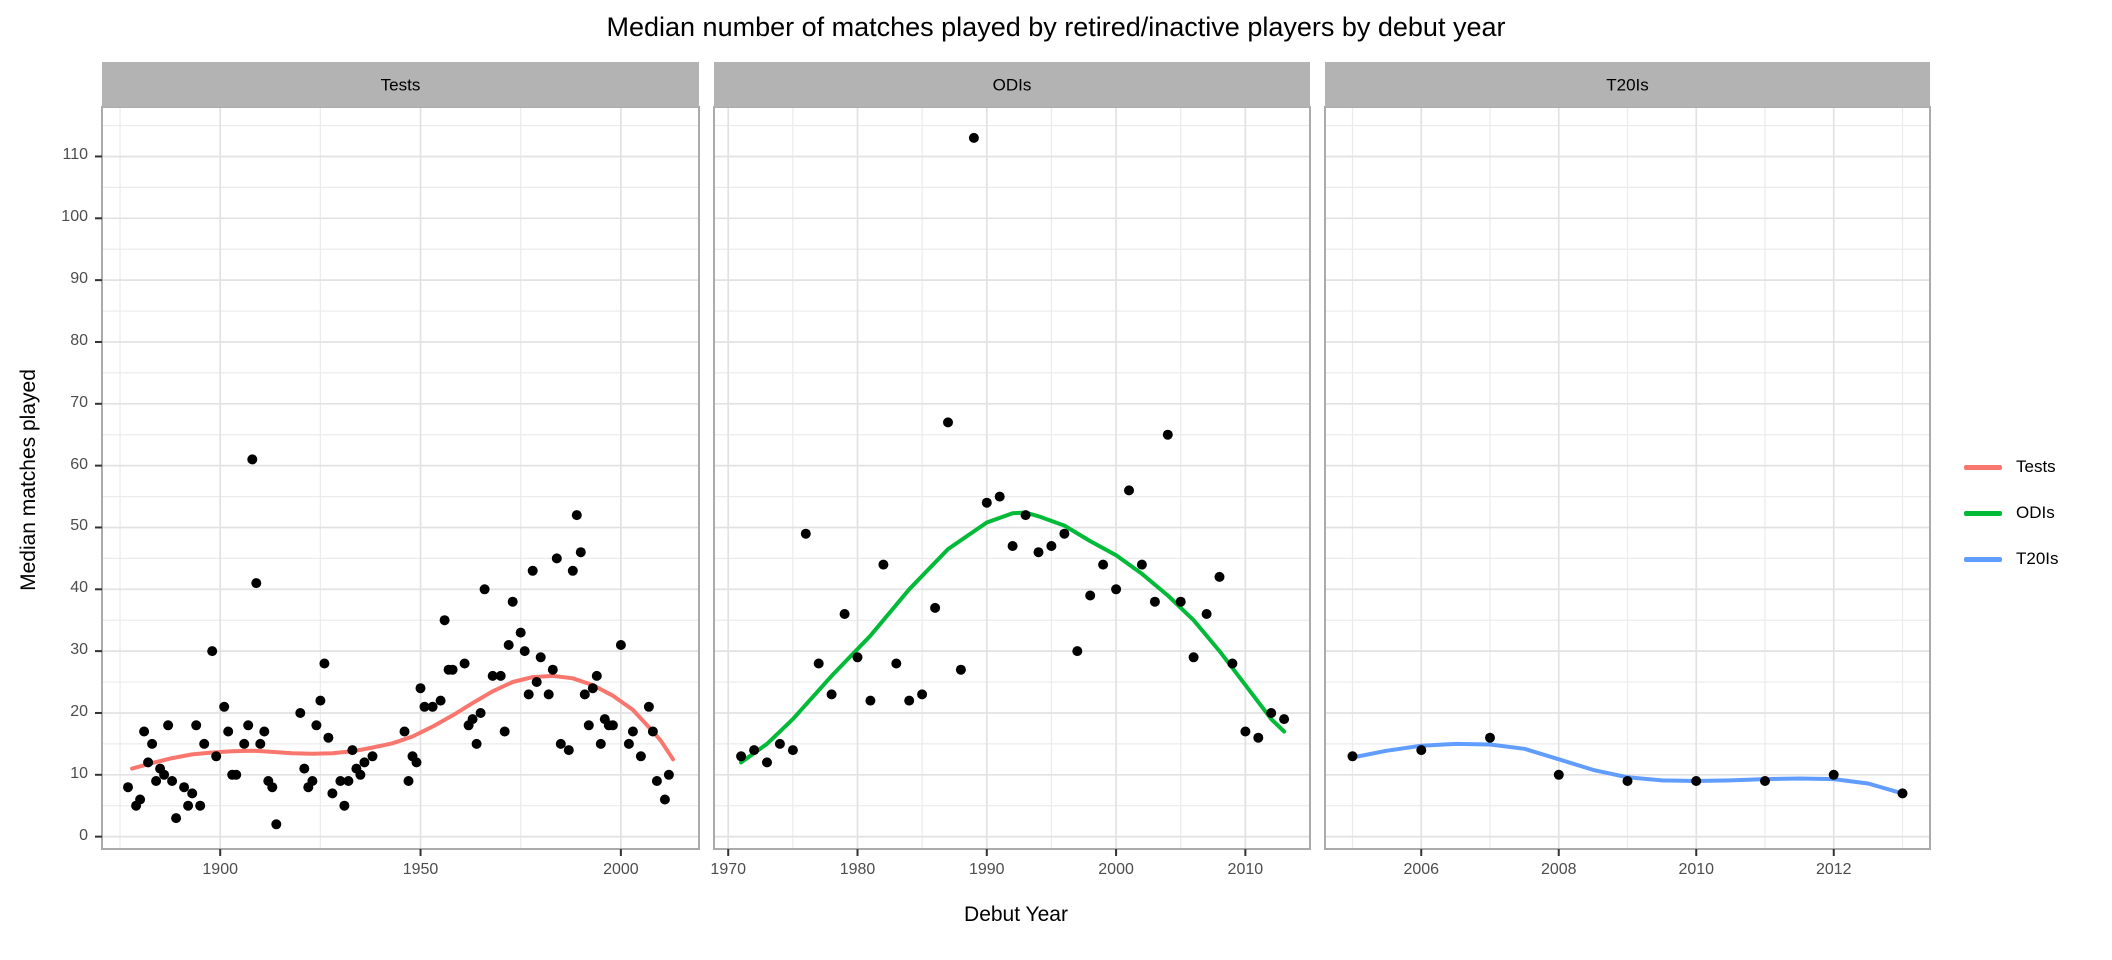  Describe the element at coordinates (79, 711) in the screenshot. I see `y-tick-label: 20` at that location.